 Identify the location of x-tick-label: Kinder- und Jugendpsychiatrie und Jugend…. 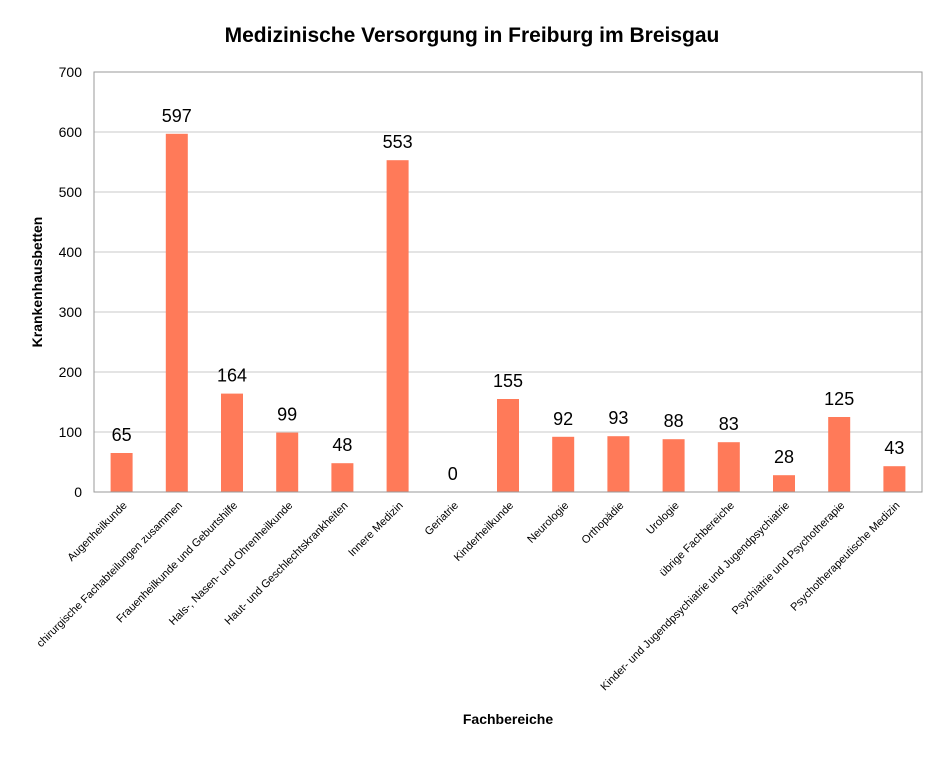
(696, 597).